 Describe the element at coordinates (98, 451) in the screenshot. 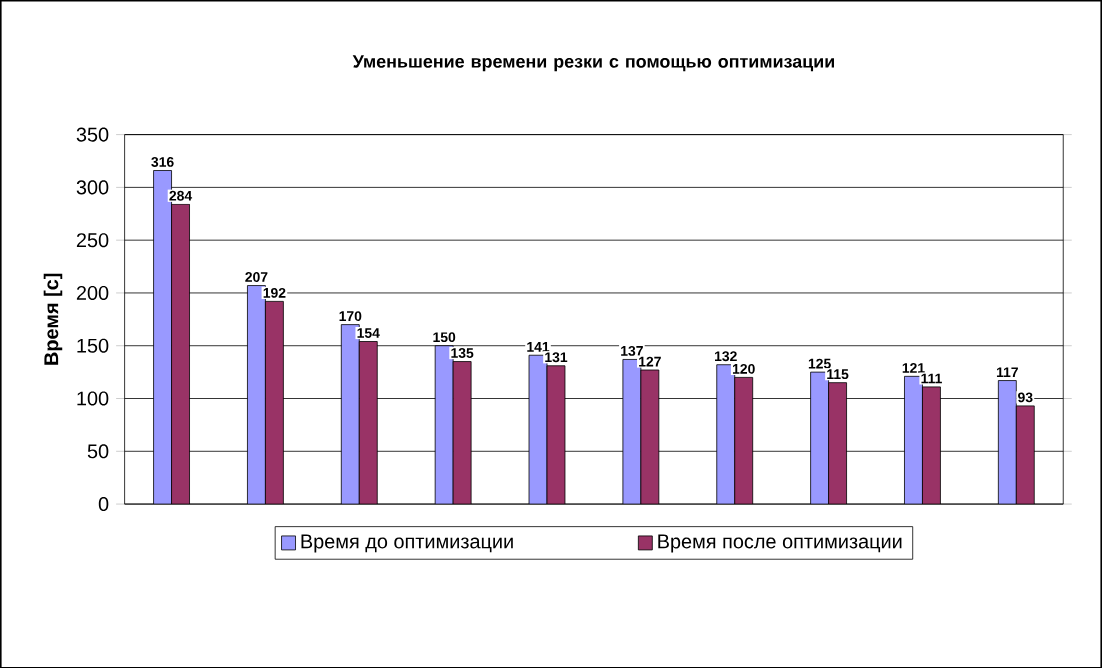

I see `y-tick-label: 50` at that location.